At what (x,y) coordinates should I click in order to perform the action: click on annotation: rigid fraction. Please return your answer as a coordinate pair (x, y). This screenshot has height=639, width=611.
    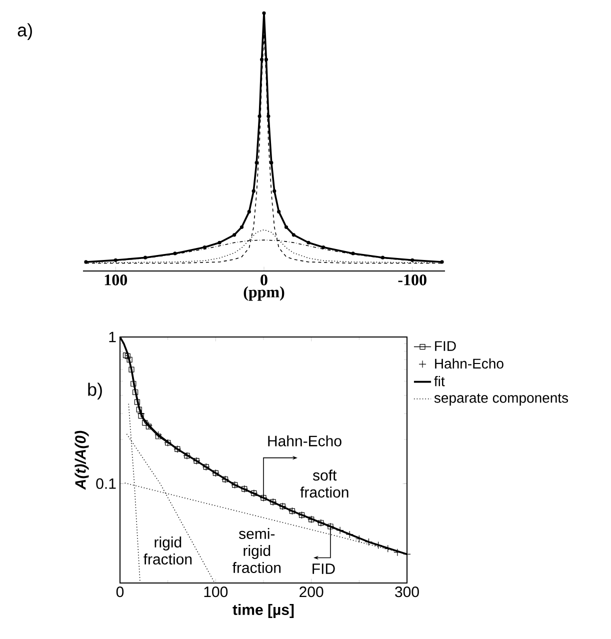
    Looking at the image, I should click on (168, 550).